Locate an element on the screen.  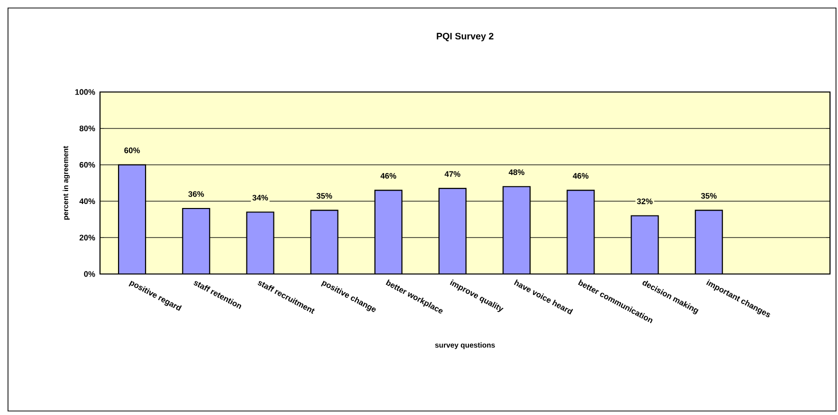
y-tick-label: 40% is located at coordinates (87, 201).